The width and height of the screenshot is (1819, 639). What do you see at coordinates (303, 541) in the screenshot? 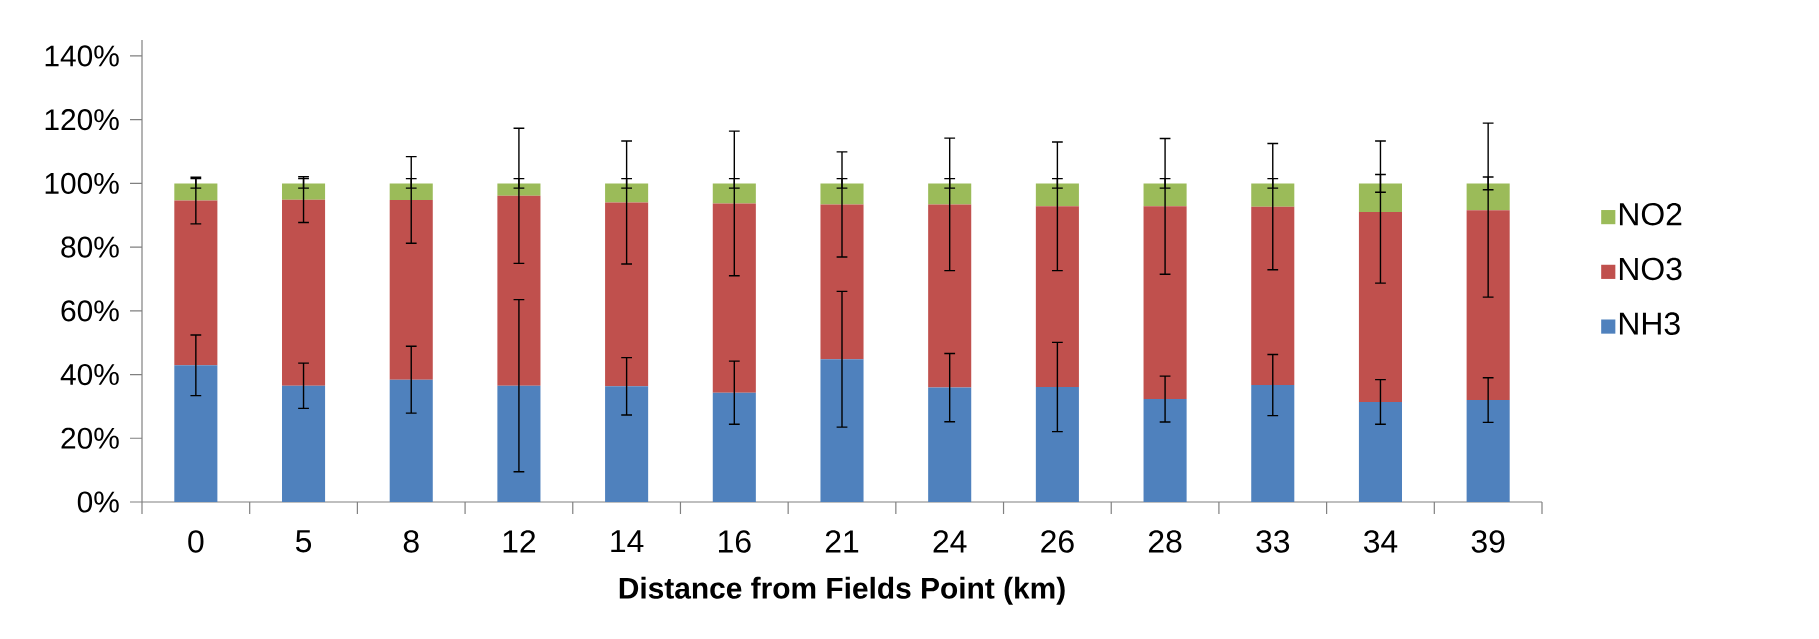
I see `x-tick-label: 5` at bounding box center [303, 541].